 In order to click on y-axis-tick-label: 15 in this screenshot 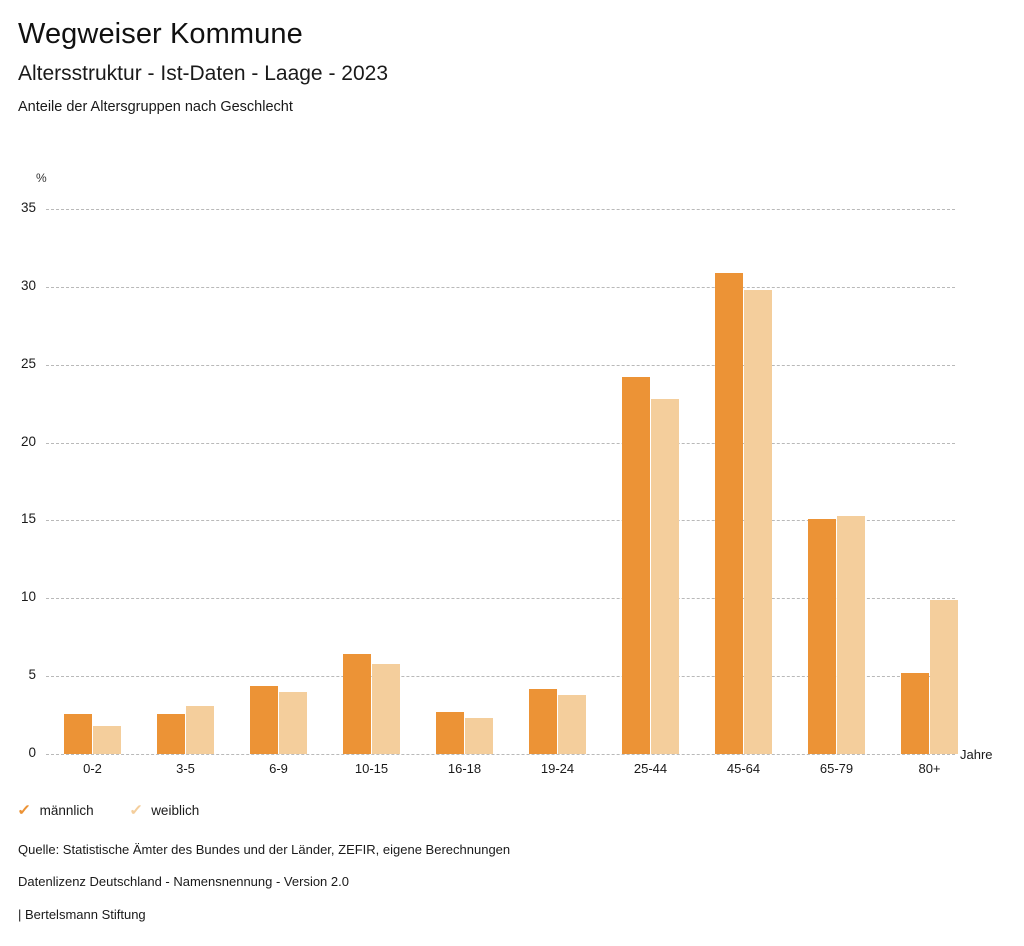, I will do `click(28, 519)`.